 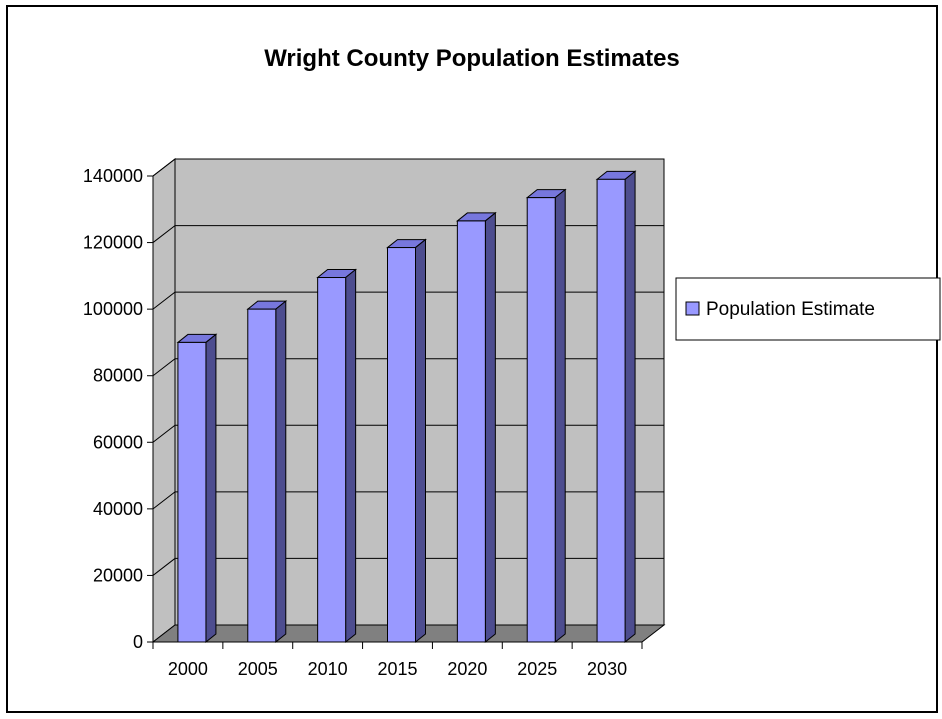 I want to click on legend-box, so click(x=808, y=309).